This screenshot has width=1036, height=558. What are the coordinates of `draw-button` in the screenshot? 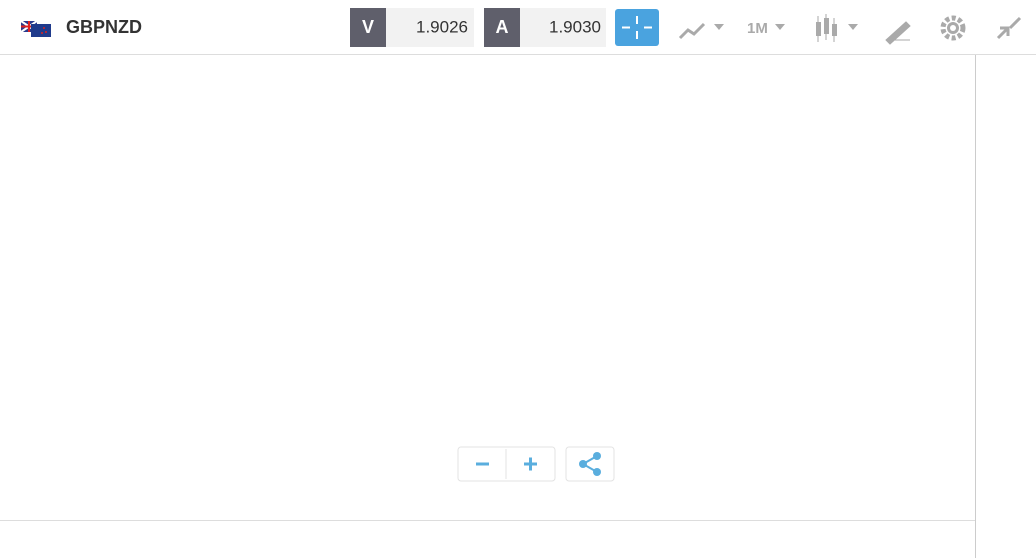 It's located at (898, 33).